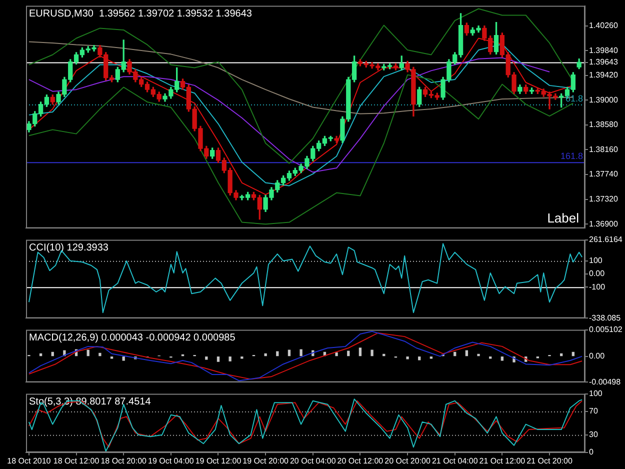 The image size is (625, 469). Describe the element at coordinates (603, 99) in the screenshot. I see `y-tick-label: 1.39000` at that location.